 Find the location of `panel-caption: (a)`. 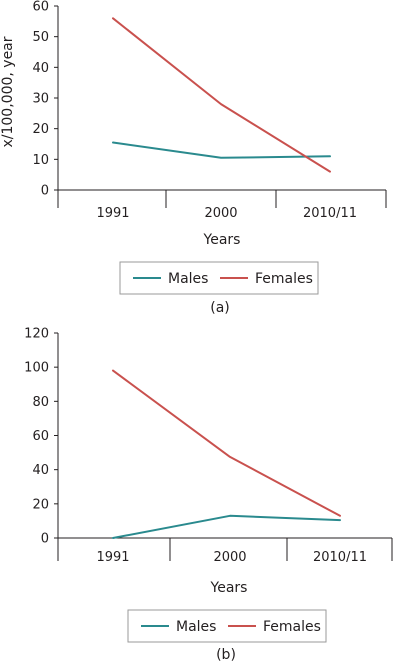

panel-caption: (a) is located at coordinates (220, 308).